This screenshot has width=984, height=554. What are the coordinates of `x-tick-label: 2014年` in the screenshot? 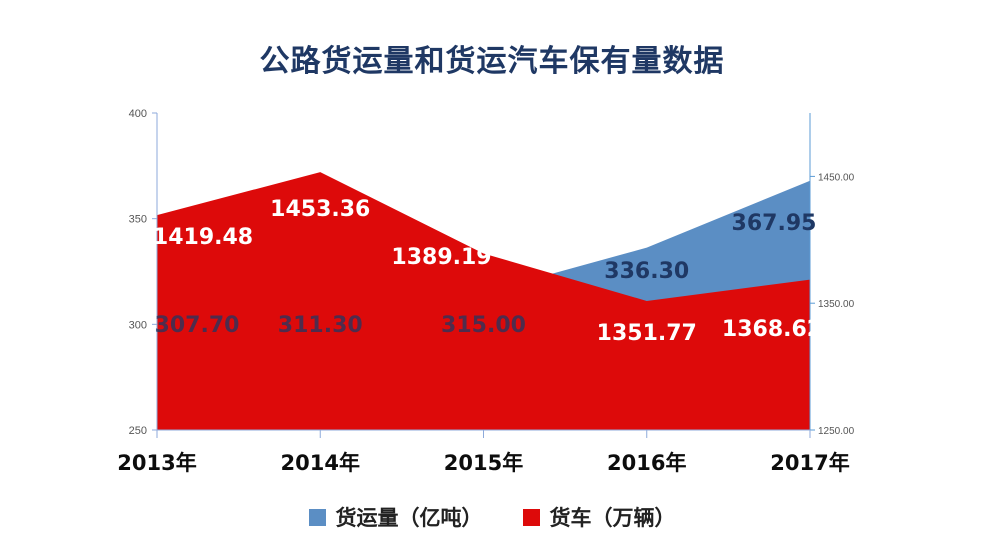 It's located at (320, 463).